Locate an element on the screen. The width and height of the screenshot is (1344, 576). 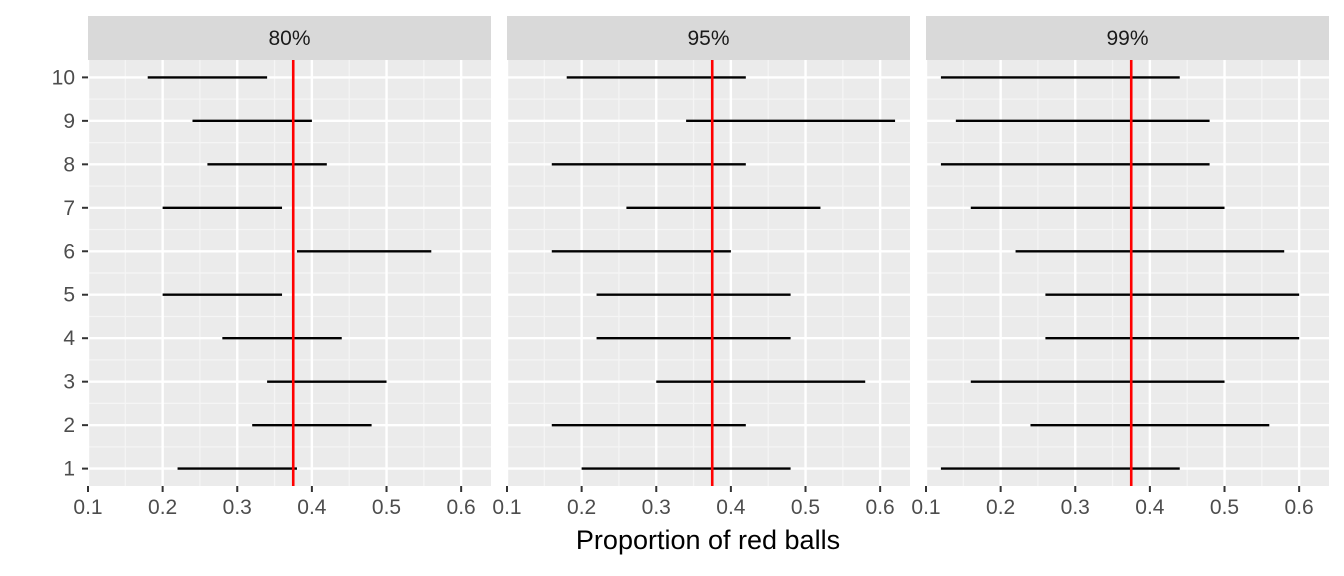
y-tick-label: 2 is located at coordinates (69, 425).